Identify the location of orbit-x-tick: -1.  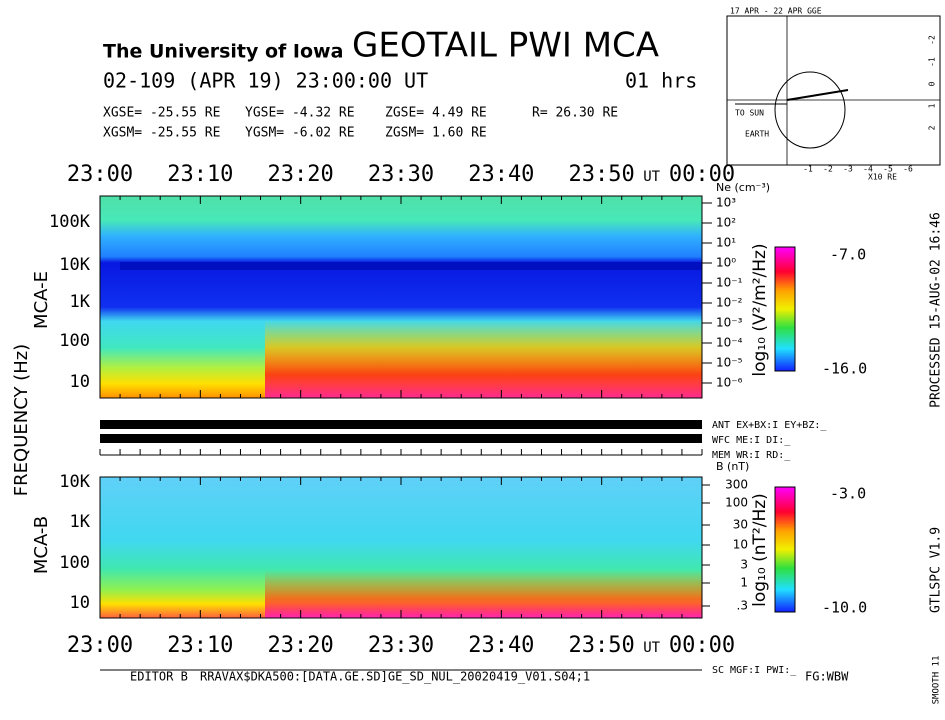
(808, 169).